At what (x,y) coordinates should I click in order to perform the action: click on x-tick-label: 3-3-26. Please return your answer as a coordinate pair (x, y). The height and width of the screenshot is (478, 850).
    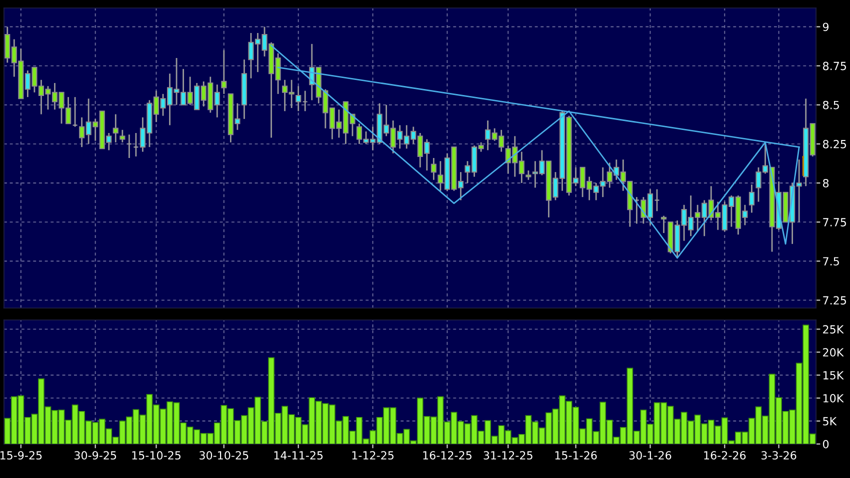
    Looking at the image, I should click on (778, 455).